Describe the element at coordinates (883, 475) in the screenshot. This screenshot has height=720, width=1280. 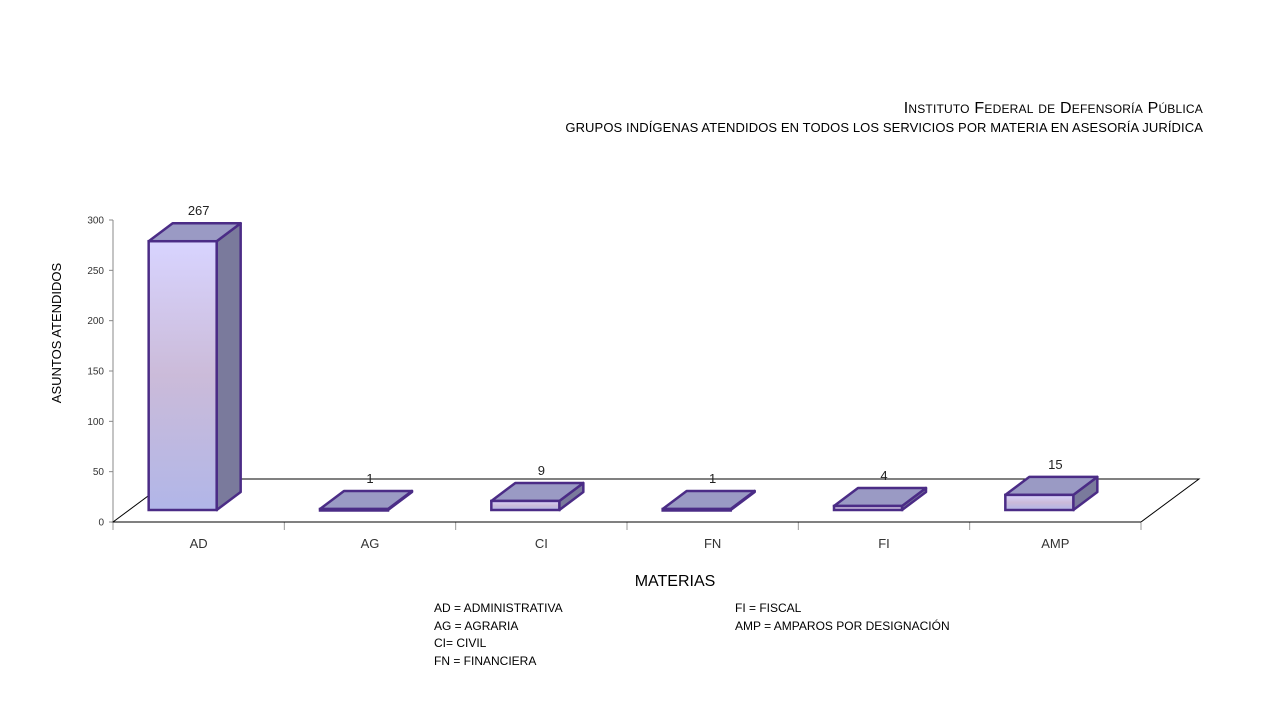
I see `data-label: 4` at that location.